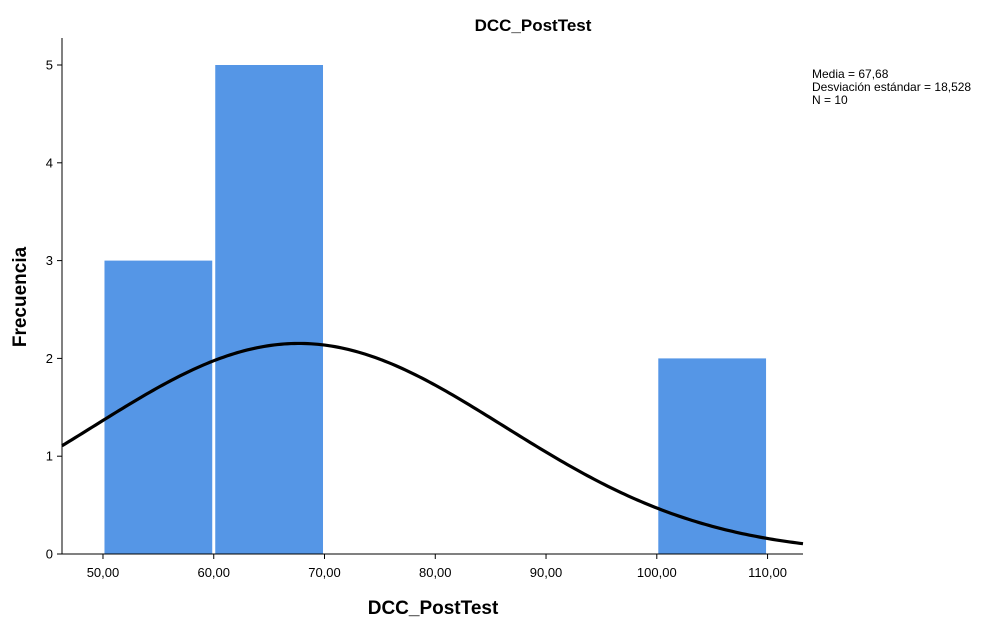 The height and width of the screenshot is (618, 1004). I want to click on x-axis-label: DCC_PostTest, so click(433, 608).